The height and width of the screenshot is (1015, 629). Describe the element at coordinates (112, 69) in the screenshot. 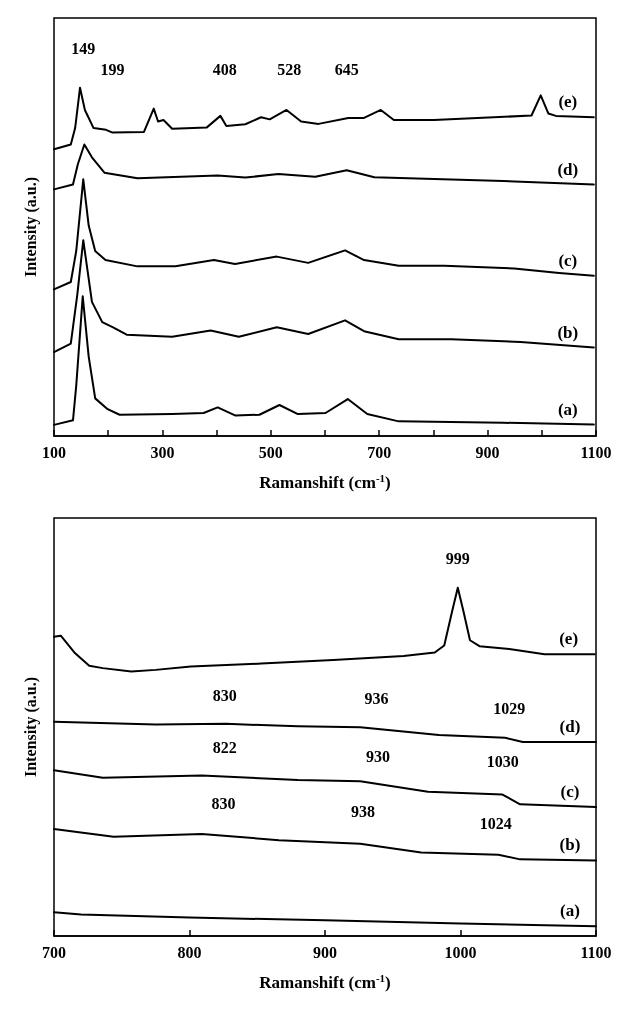

I see `text: 199` at that location.